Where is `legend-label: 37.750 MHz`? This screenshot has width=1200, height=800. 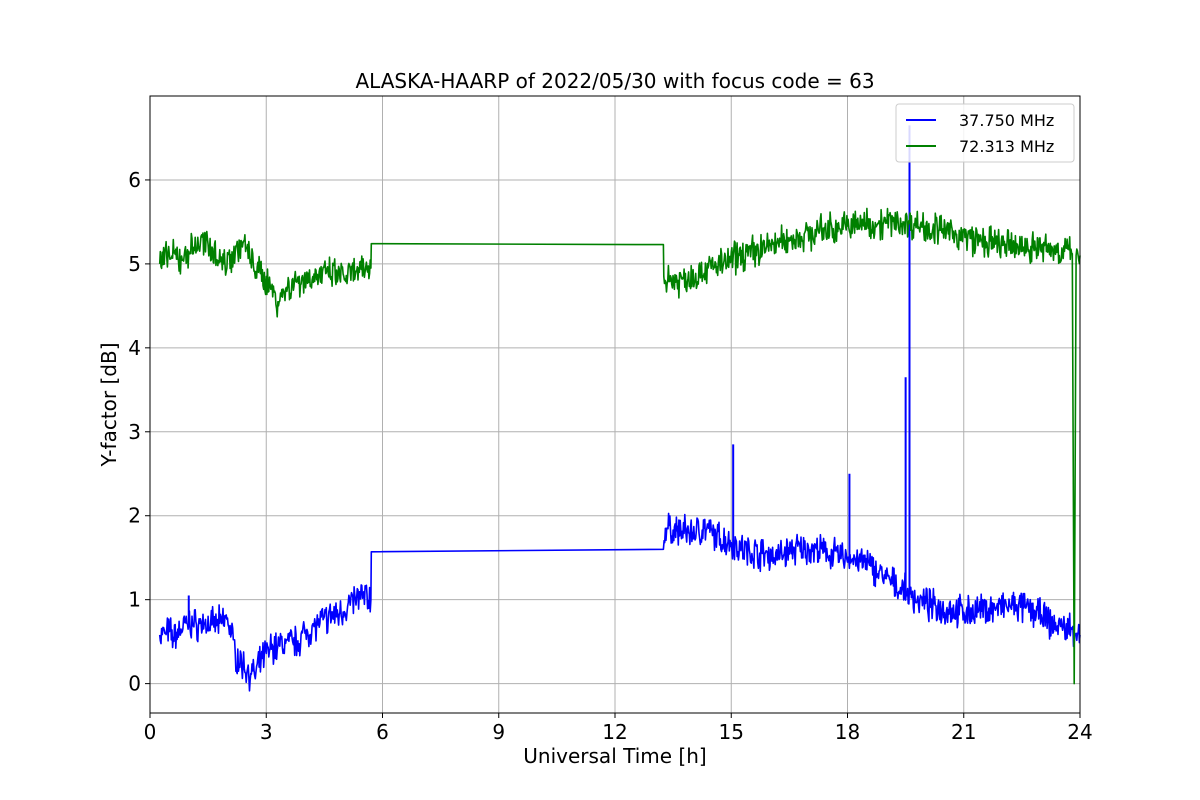 legend-label: 37.750 MHz is located at coordinates (1006, 120).